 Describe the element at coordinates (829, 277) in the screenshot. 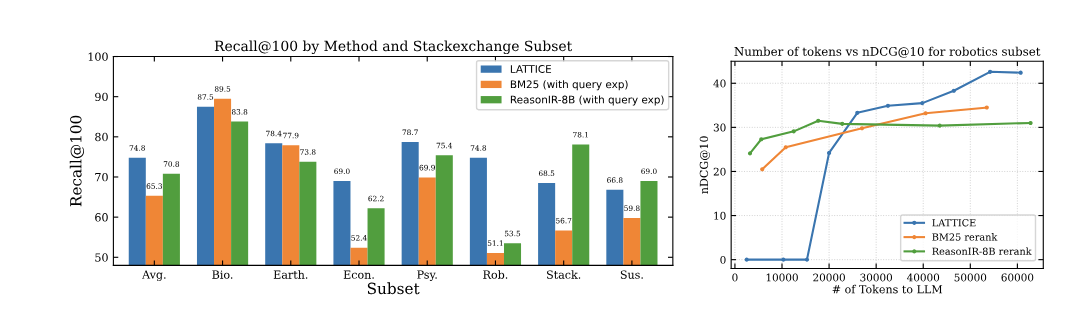

I see `x-tick-label: 20000` at that location.